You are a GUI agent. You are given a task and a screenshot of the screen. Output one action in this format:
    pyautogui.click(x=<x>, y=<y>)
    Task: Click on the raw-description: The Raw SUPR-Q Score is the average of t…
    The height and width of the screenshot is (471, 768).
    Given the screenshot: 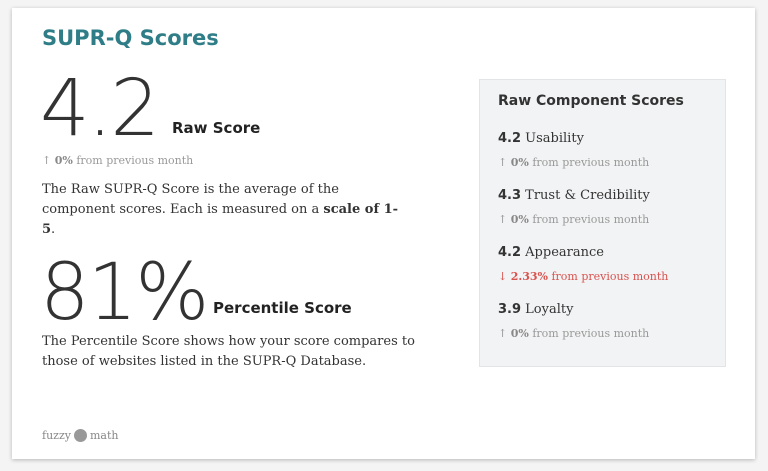 What is the action you would take?
    pyautogui.click(x=222, y=210)
    